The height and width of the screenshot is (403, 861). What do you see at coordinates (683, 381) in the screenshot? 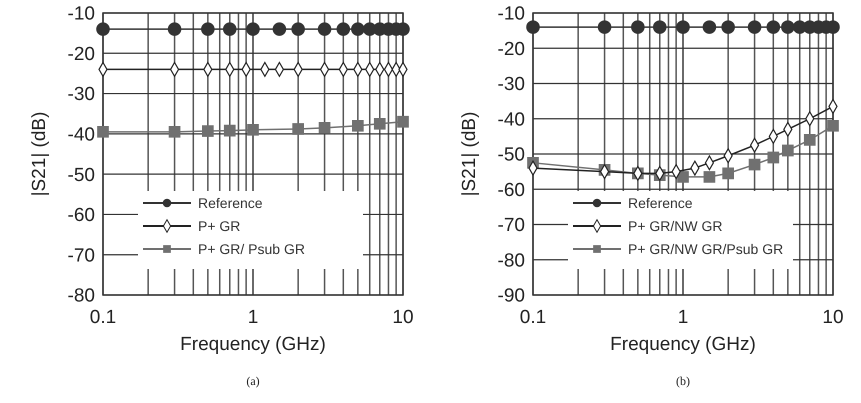
I see `text: (b)` at bounding box center [683, 381].